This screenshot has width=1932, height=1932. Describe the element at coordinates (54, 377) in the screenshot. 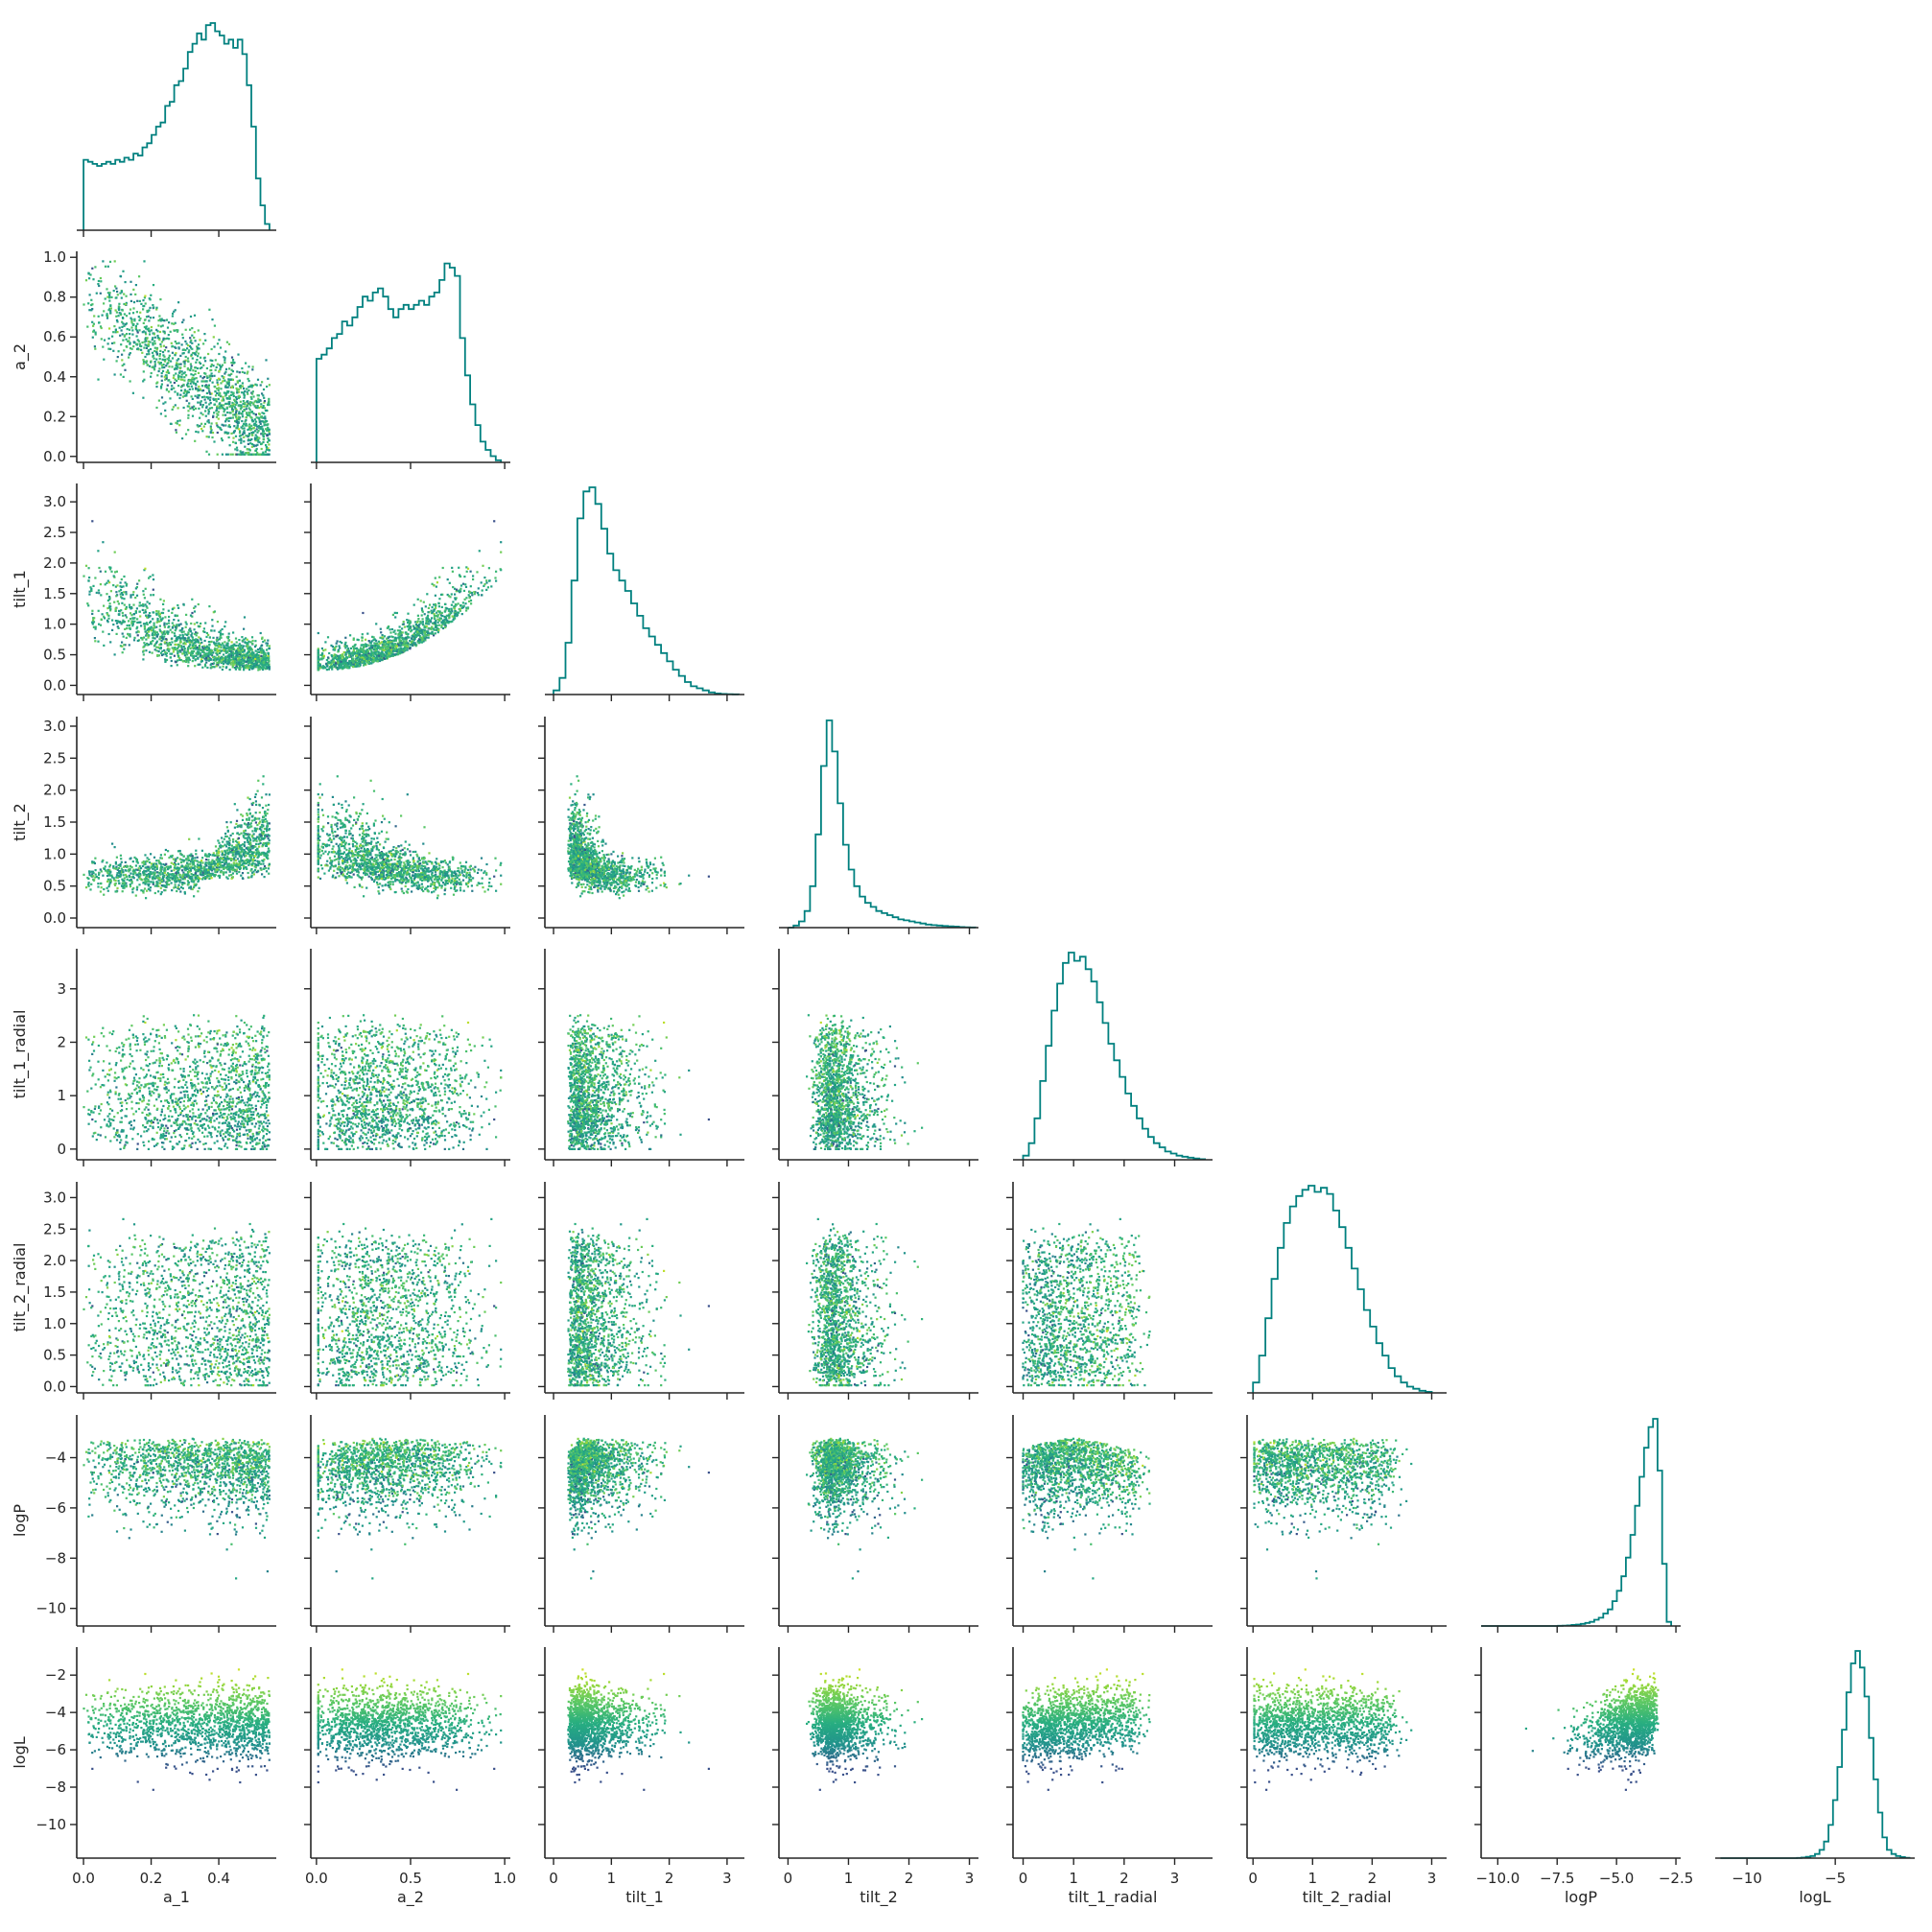

I see `y-tick-label: 0.4` at that location.